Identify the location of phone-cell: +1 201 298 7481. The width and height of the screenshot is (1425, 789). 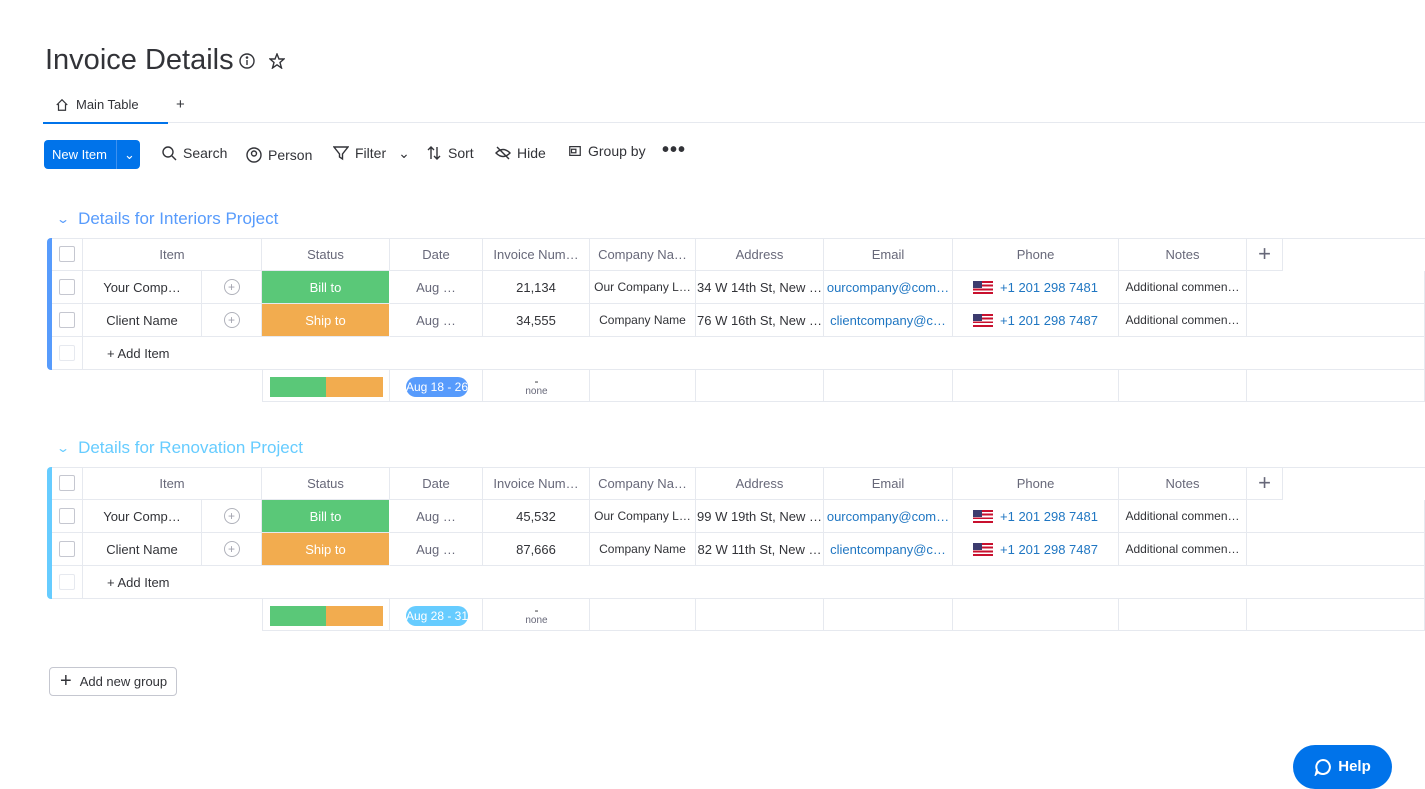
(1036, 287).